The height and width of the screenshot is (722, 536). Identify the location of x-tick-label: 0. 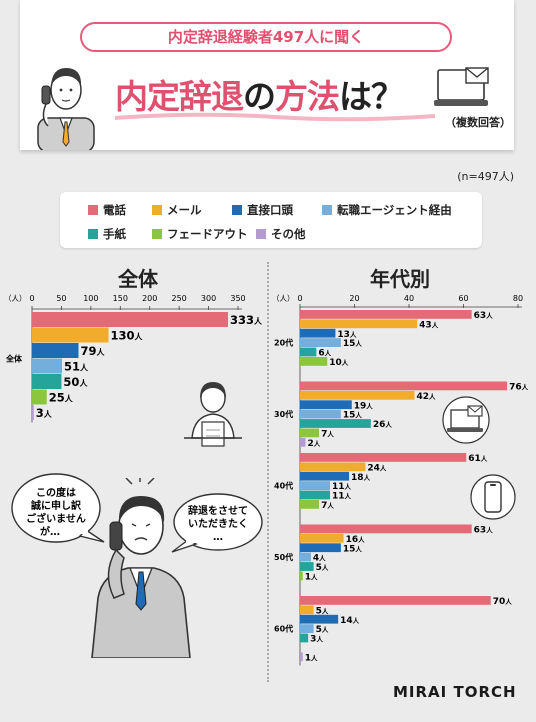
(299, 298).